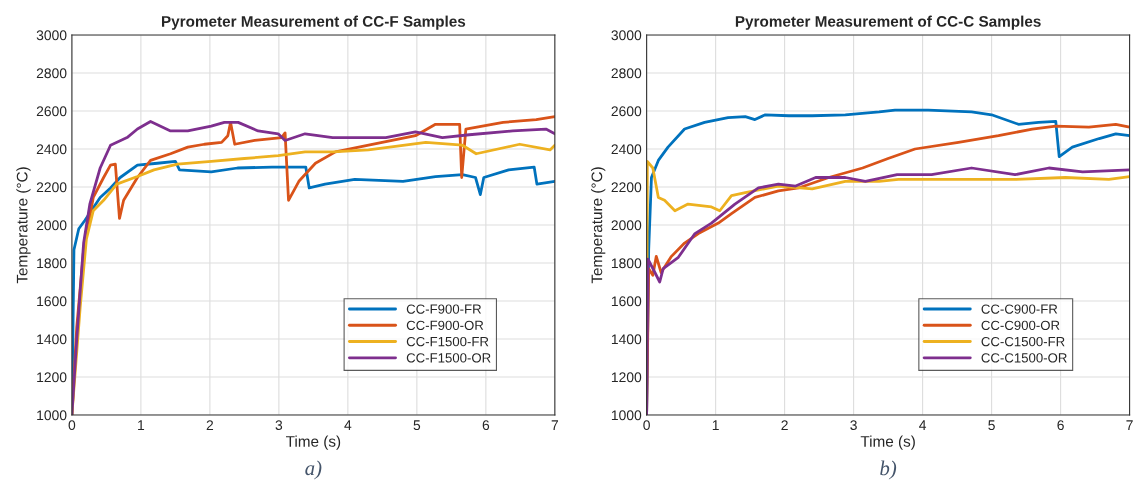 The image size is (1141, 500). I want to click on legend-label: CC-F900-OR, so click(445, 325).